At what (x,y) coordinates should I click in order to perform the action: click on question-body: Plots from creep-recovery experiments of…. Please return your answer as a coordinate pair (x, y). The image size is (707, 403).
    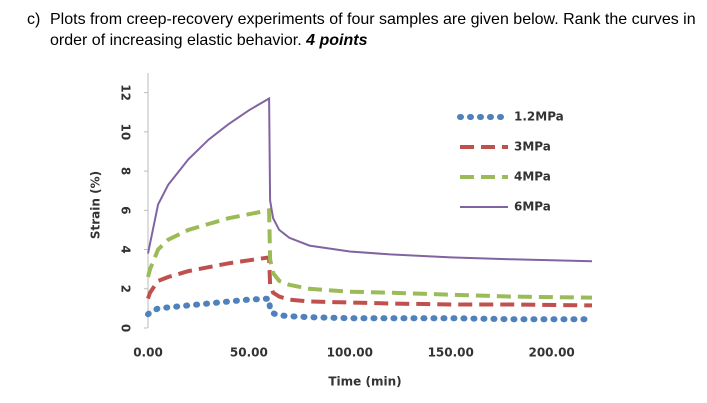
    Looking at the image, I should click on (375, 30).